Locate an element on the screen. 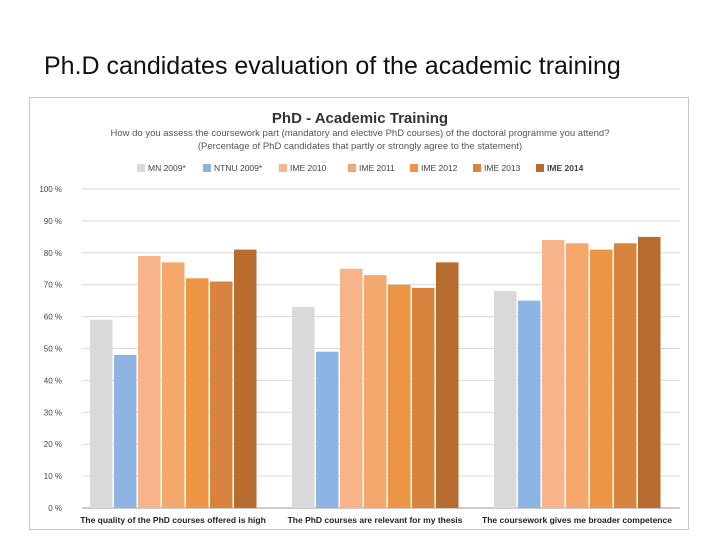 This screenshot has height=540, width=720. legend-label: IME 2013 is located at coordinates (502, 168).